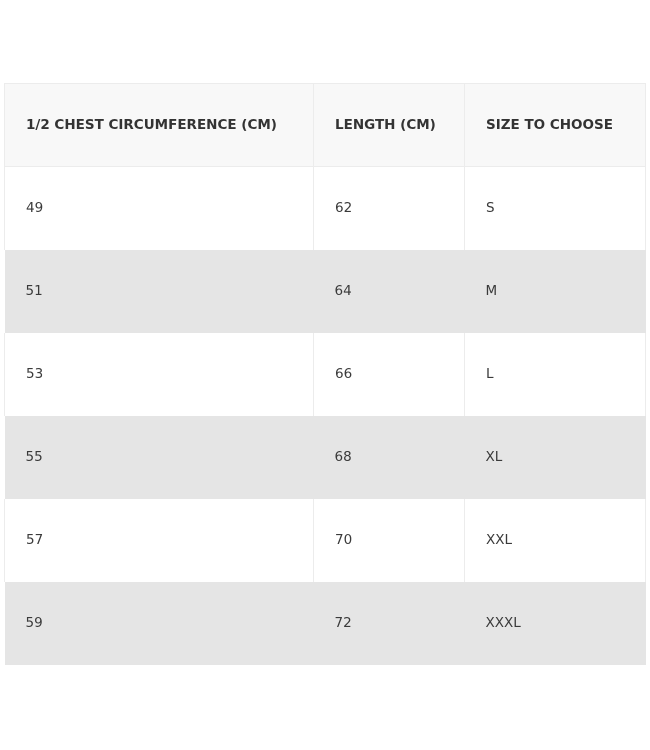 Image resolution: width=650 pixels, height=750 pixels. Describe the element at coordinates (159, 208) in the screenshot. I see `cell-chest: 49` at that location.